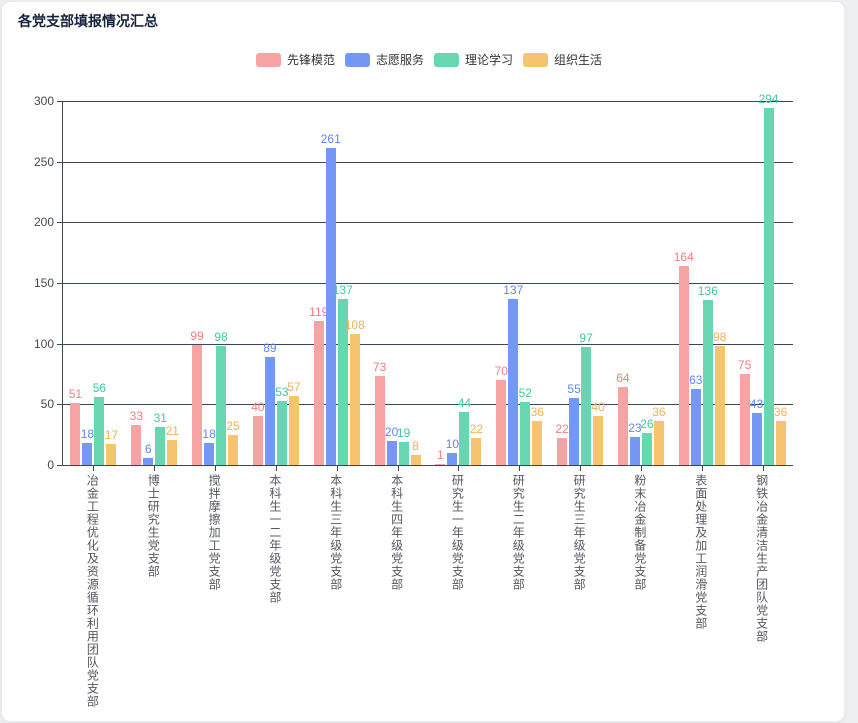 The width and height of the screenshot is (858, 723). Describe the element at coordinates (153, 526) in the screenshot. I see `x-axis-category-label: 博士研究生党支部` at that location.